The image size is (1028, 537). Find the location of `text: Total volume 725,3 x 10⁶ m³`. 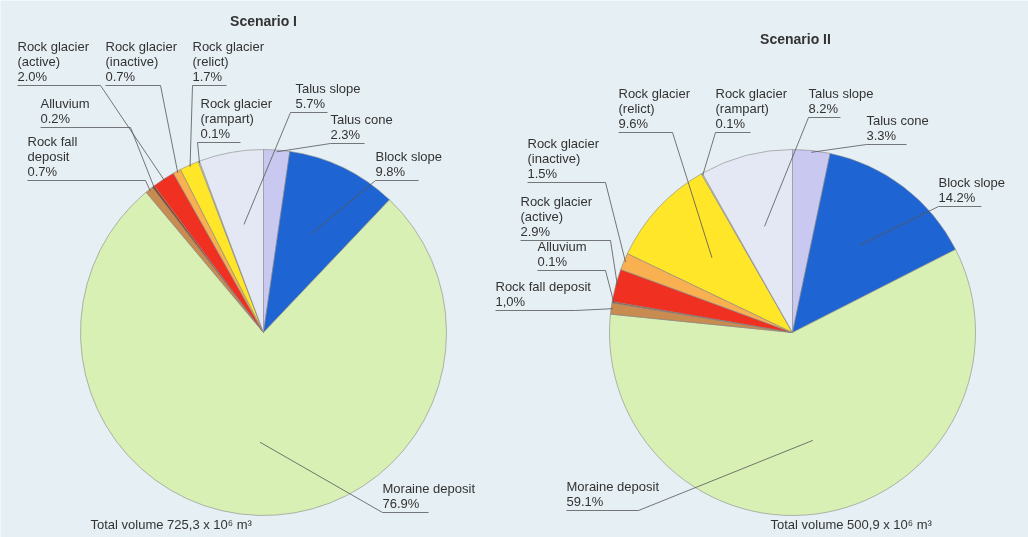

text: Total volume 725,3 x 10⁶ m³ is located at coordinates (171, 524).